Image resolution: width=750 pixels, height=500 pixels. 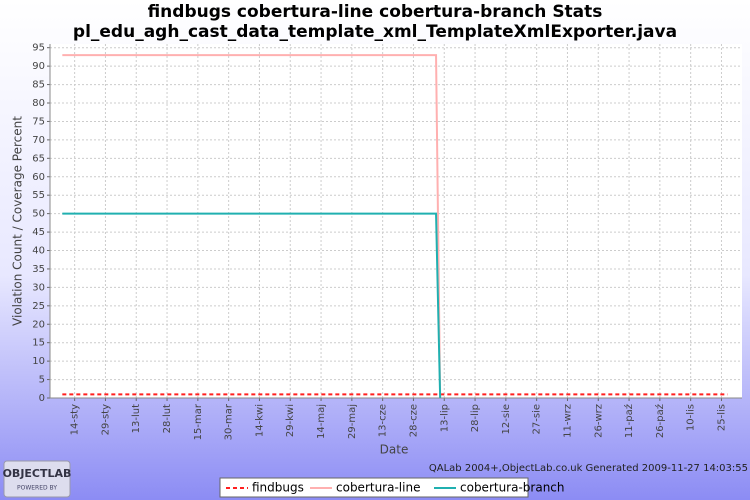 I want to click on x-tick-label: 28-cze, so click(x=413, y=420).